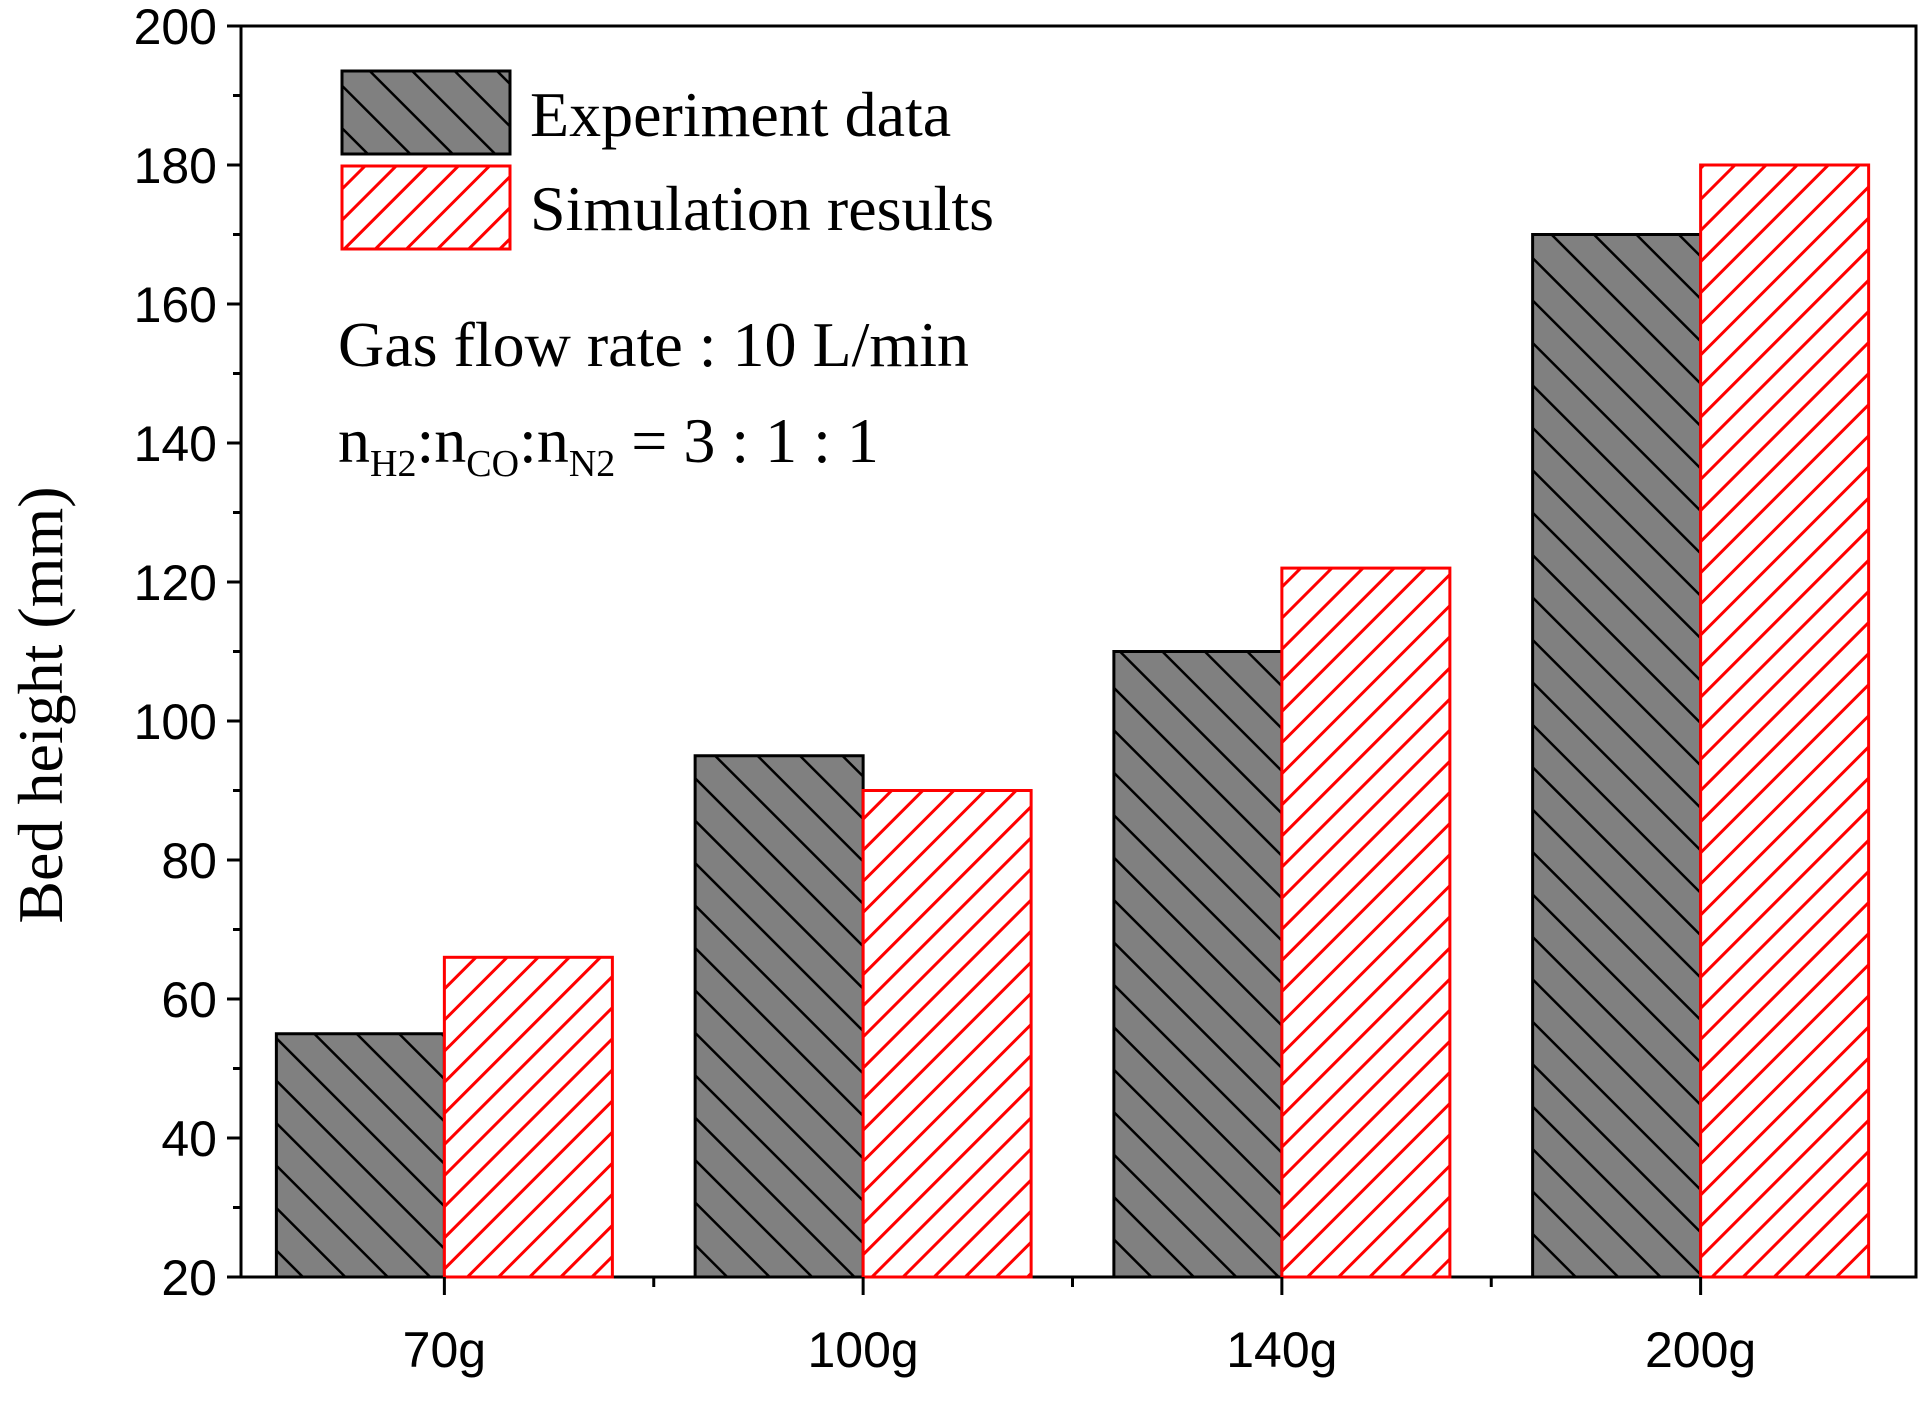 Image resolution: width=1922 pixels, height=1402 pixels. What do you see at coordinates (175, 166) in the screenshot?
I see `y-tick-label: 180` at bounding box center [175, 166].